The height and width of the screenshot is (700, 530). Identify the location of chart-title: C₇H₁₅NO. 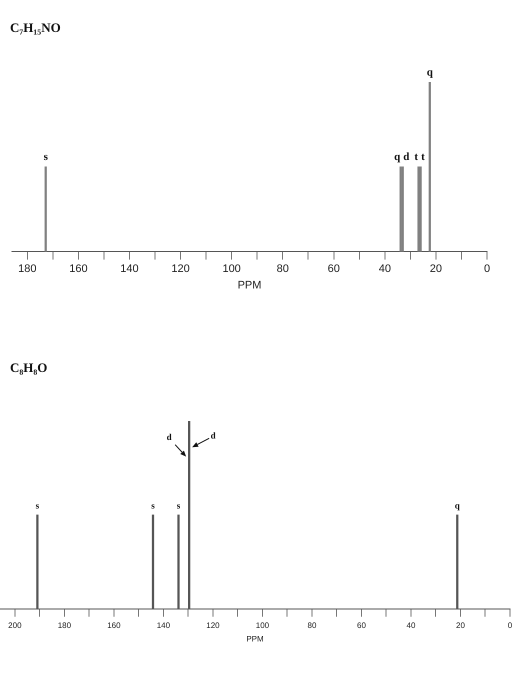
(35, 28).